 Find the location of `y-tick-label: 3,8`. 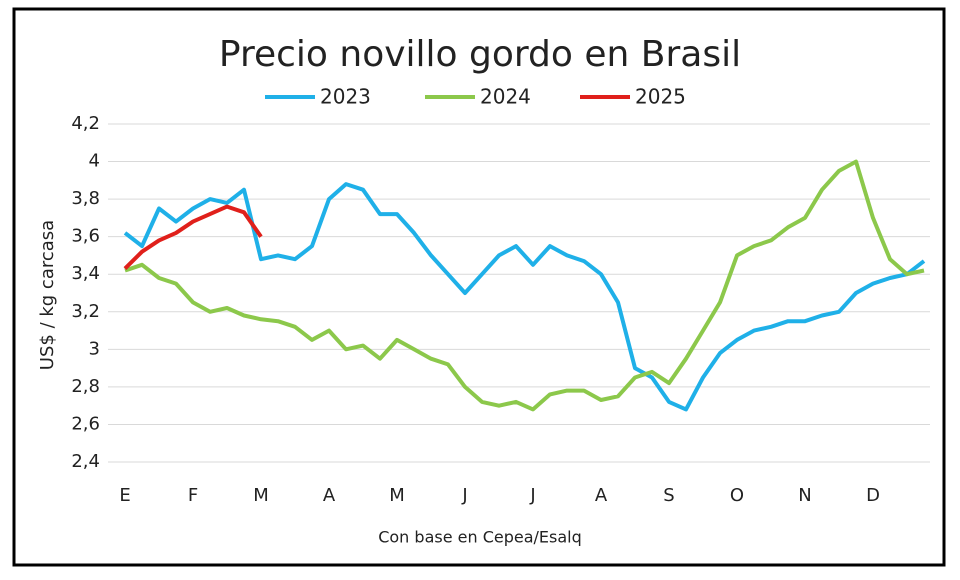

y-tick-label: 3,8 is located at coordinates (85, 198).